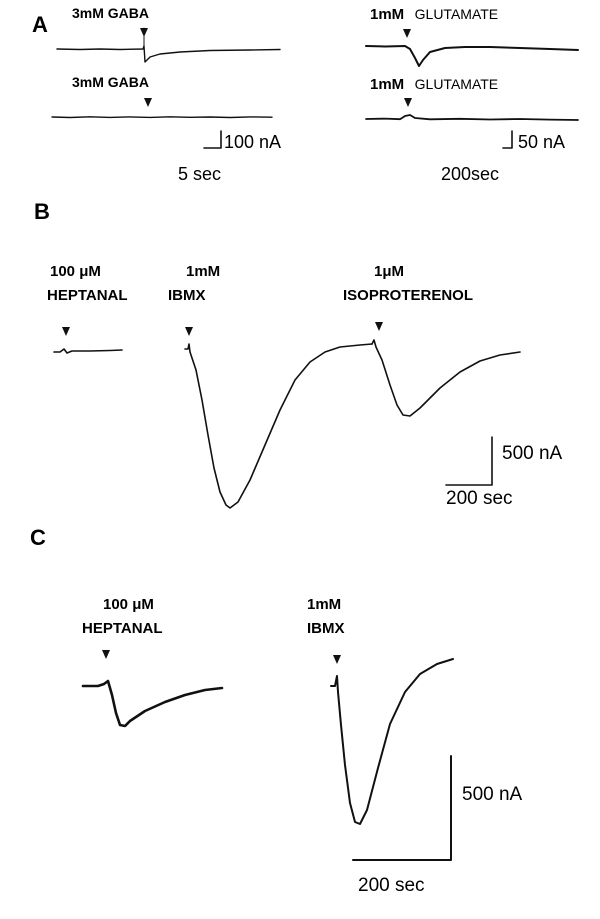 The image size is (600, 919). What do you see at coordinates (456, 174) in the screenshot?
I see `scale-a-right-time-value: 200` at bounding box center [456, 174].